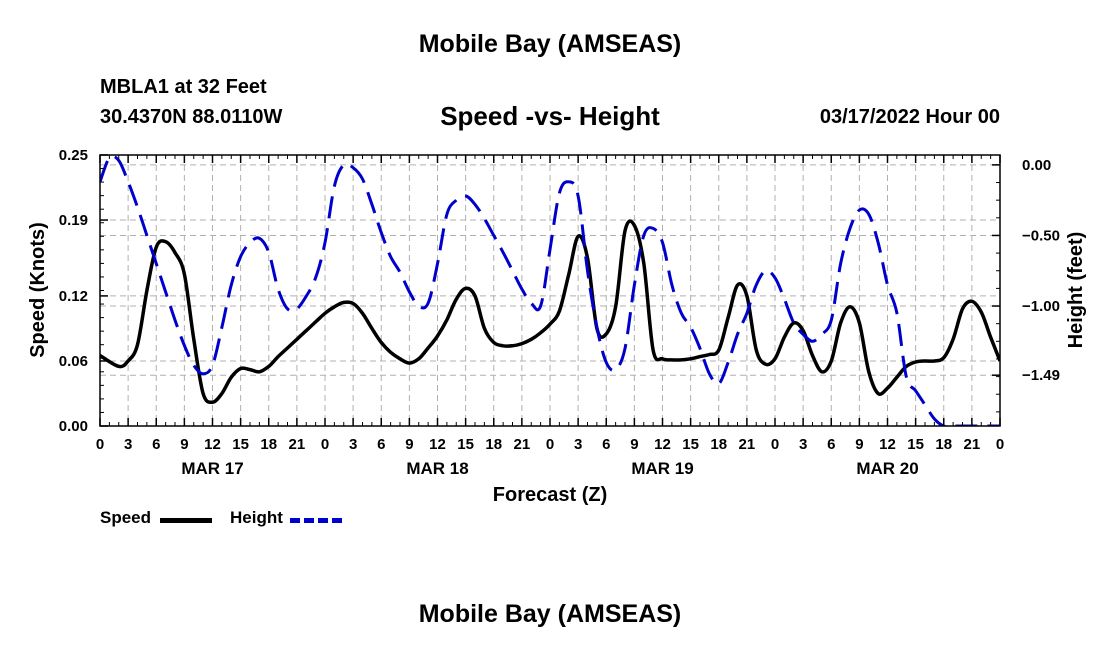 This screenshot has height=650, width=1100. What do you see at coordinates (1076, 290) in the screenshot?
I see `y-axis-label-right: Height (feet)` at bounding box center [1076, 290].